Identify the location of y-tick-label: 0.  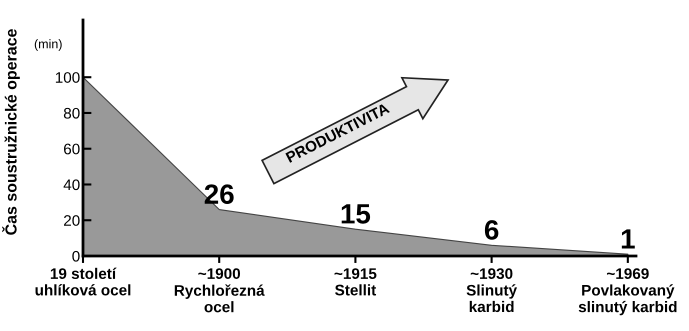
(76, 256).